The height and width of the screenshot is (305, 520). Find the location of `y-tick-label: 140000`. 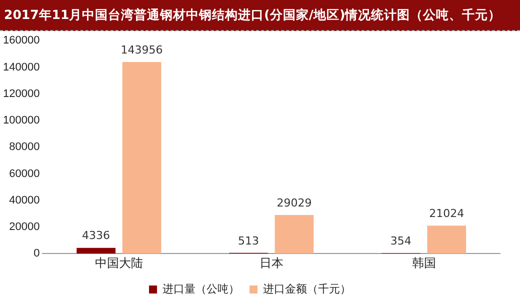

y-tick-label: 140000 is located at coordinates (21, 67).